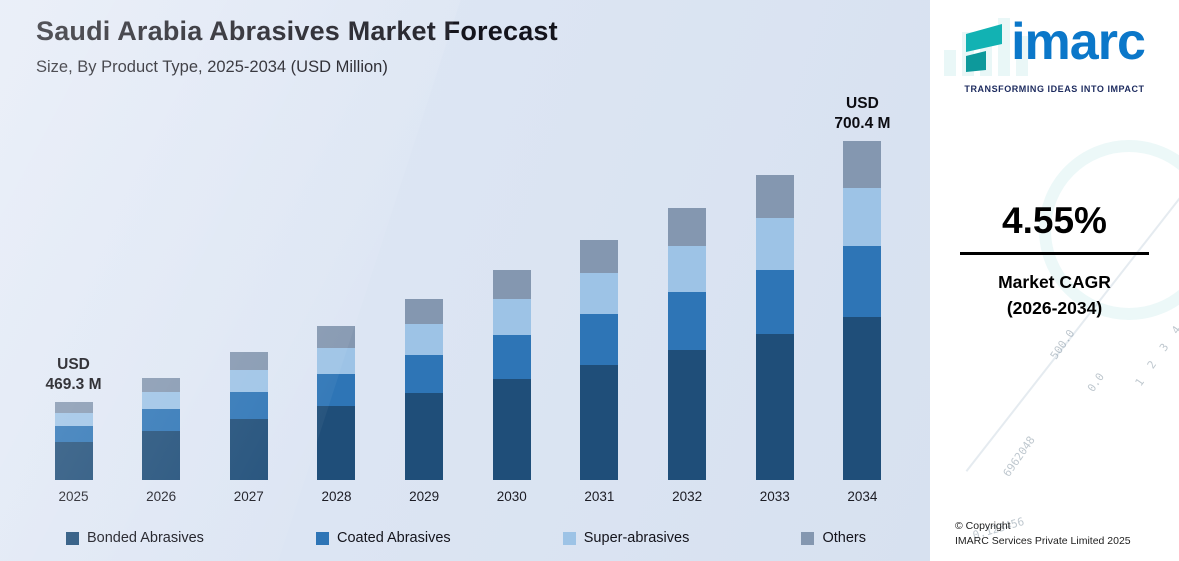 Image resolution: width=1179 pixels, height=561 pixels. I want to click on x-axis-label-2027: 2027, so click(248, 496).